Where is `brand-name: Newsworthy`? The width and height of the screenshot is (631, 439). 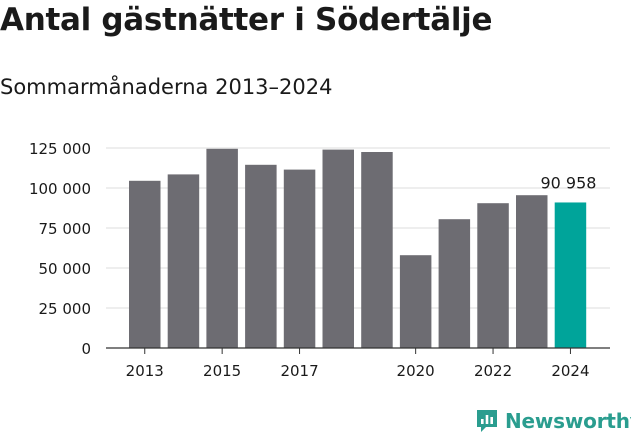 brand-name: Newsworthy is located at coordinates (568, 421).